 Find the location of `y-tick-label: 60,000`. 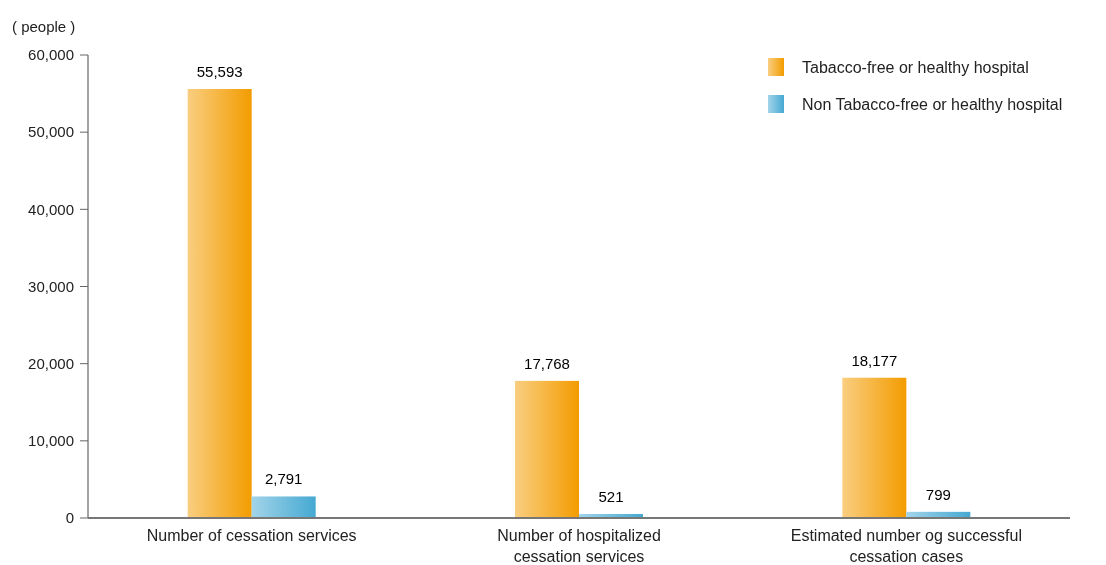

y-tick-label: 60,000 is located at coordinates (51, 55).